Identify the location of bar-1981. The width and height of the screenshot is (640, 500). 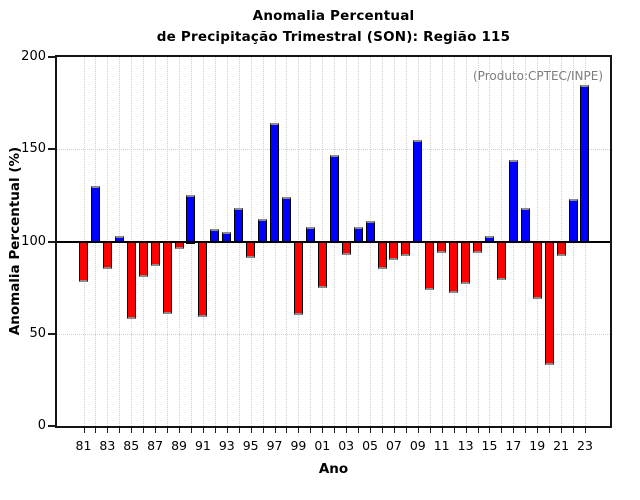
(83, 262).